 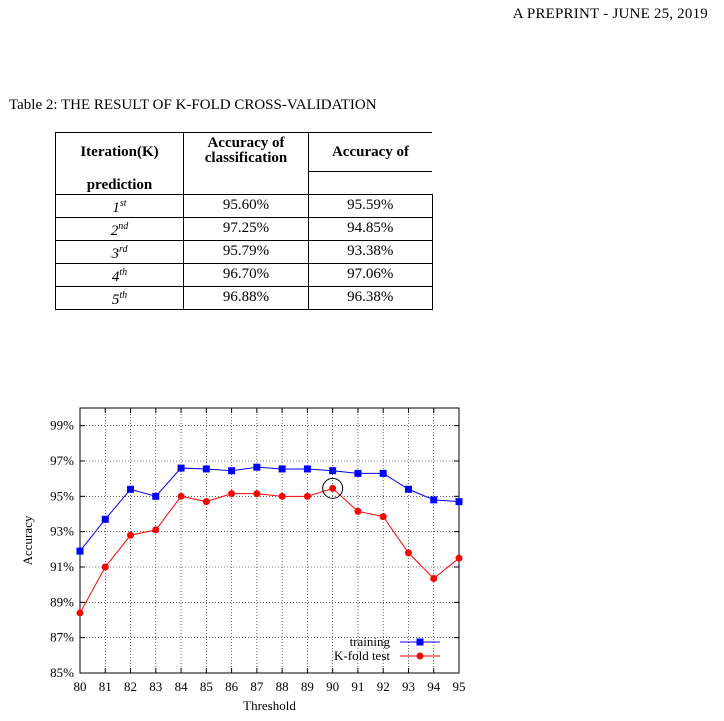 What do you see at coordinates (678, 14) in the screenshot?
I see `header-date: 25, 2019` at bounding box center [678, 14].